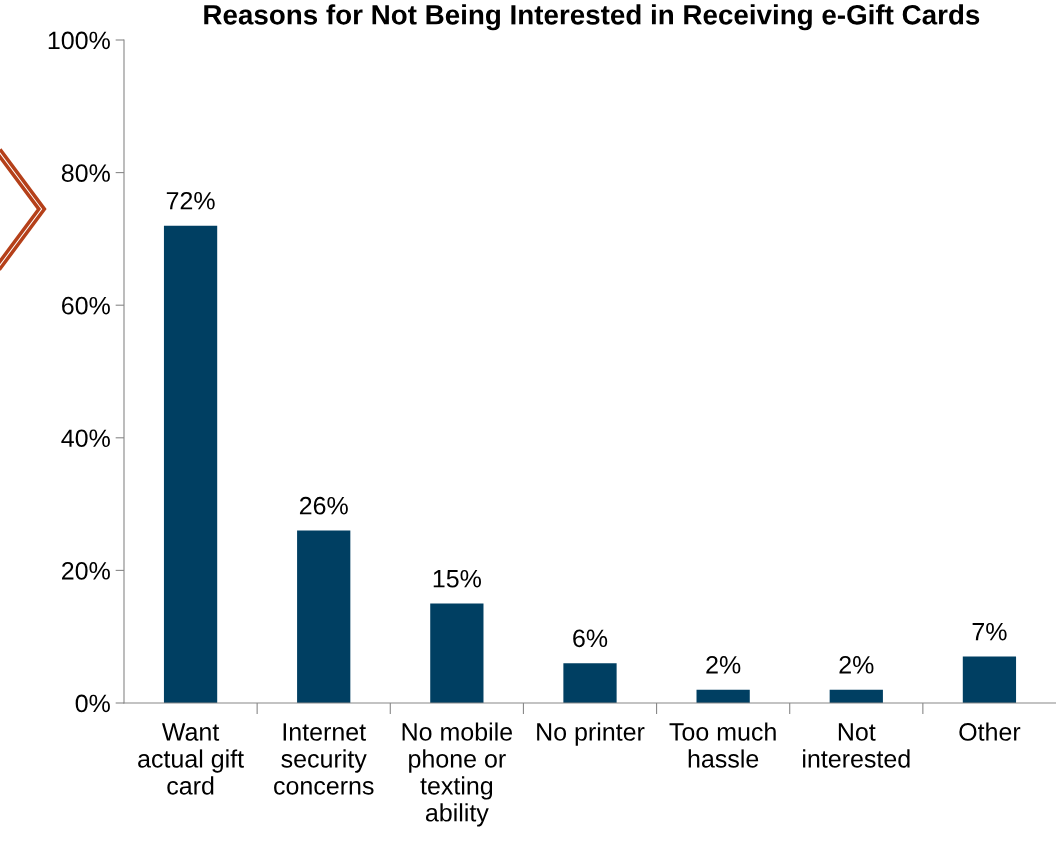 The height and width of the screenshot is (848, 1056). I want to click on y-tick-label: 60%, so click(86, 305).